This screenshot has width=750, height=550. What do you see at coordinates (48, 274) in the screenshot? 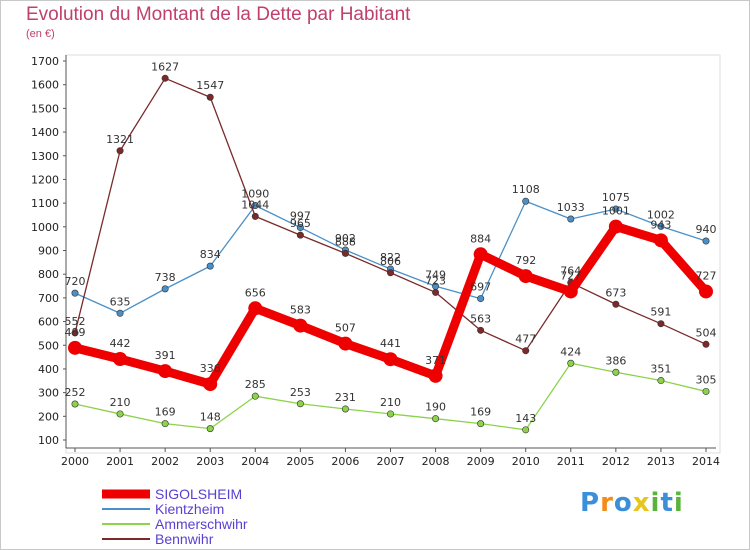
I see `y-tick-label: 800` at bounding box center [48, 274].